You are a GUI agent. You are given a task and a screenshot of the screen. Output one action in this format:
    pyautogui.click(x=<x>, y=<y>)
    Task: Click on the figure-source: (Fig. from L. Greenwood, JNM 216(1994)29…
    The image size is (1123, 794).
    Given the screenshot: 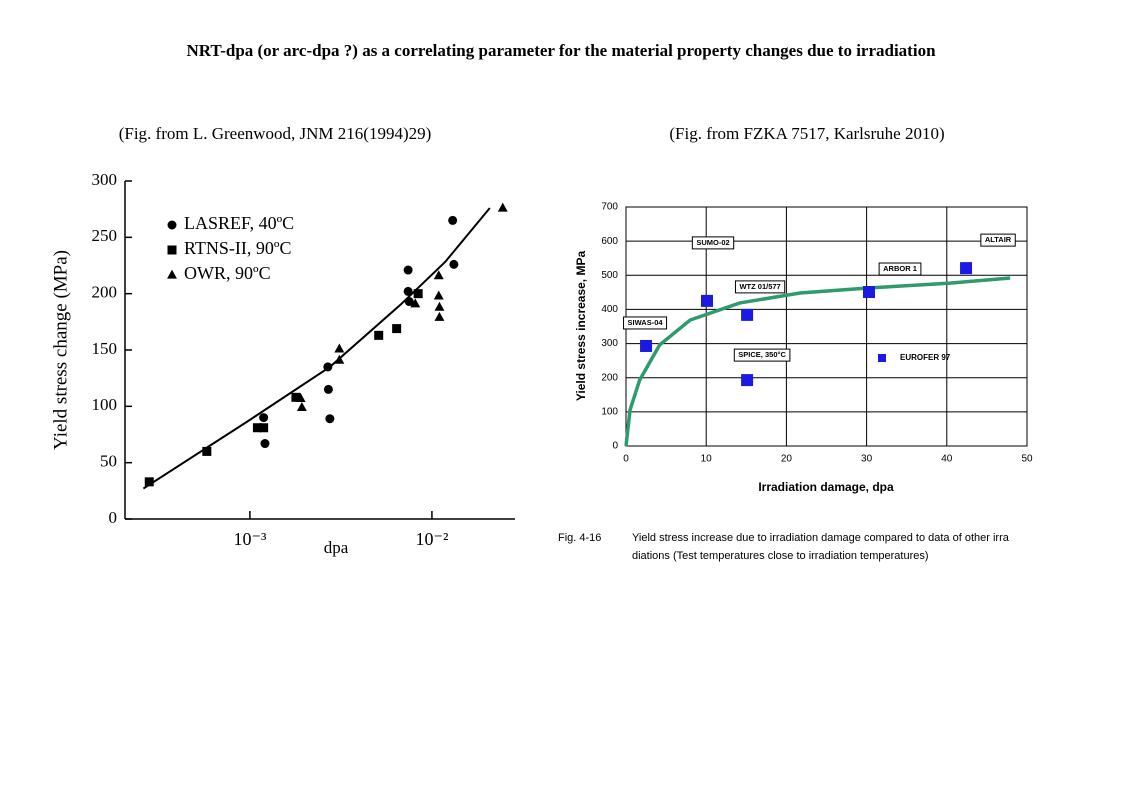 What is the action you would take?
    pyautogui.click(x=275, y=133)
    